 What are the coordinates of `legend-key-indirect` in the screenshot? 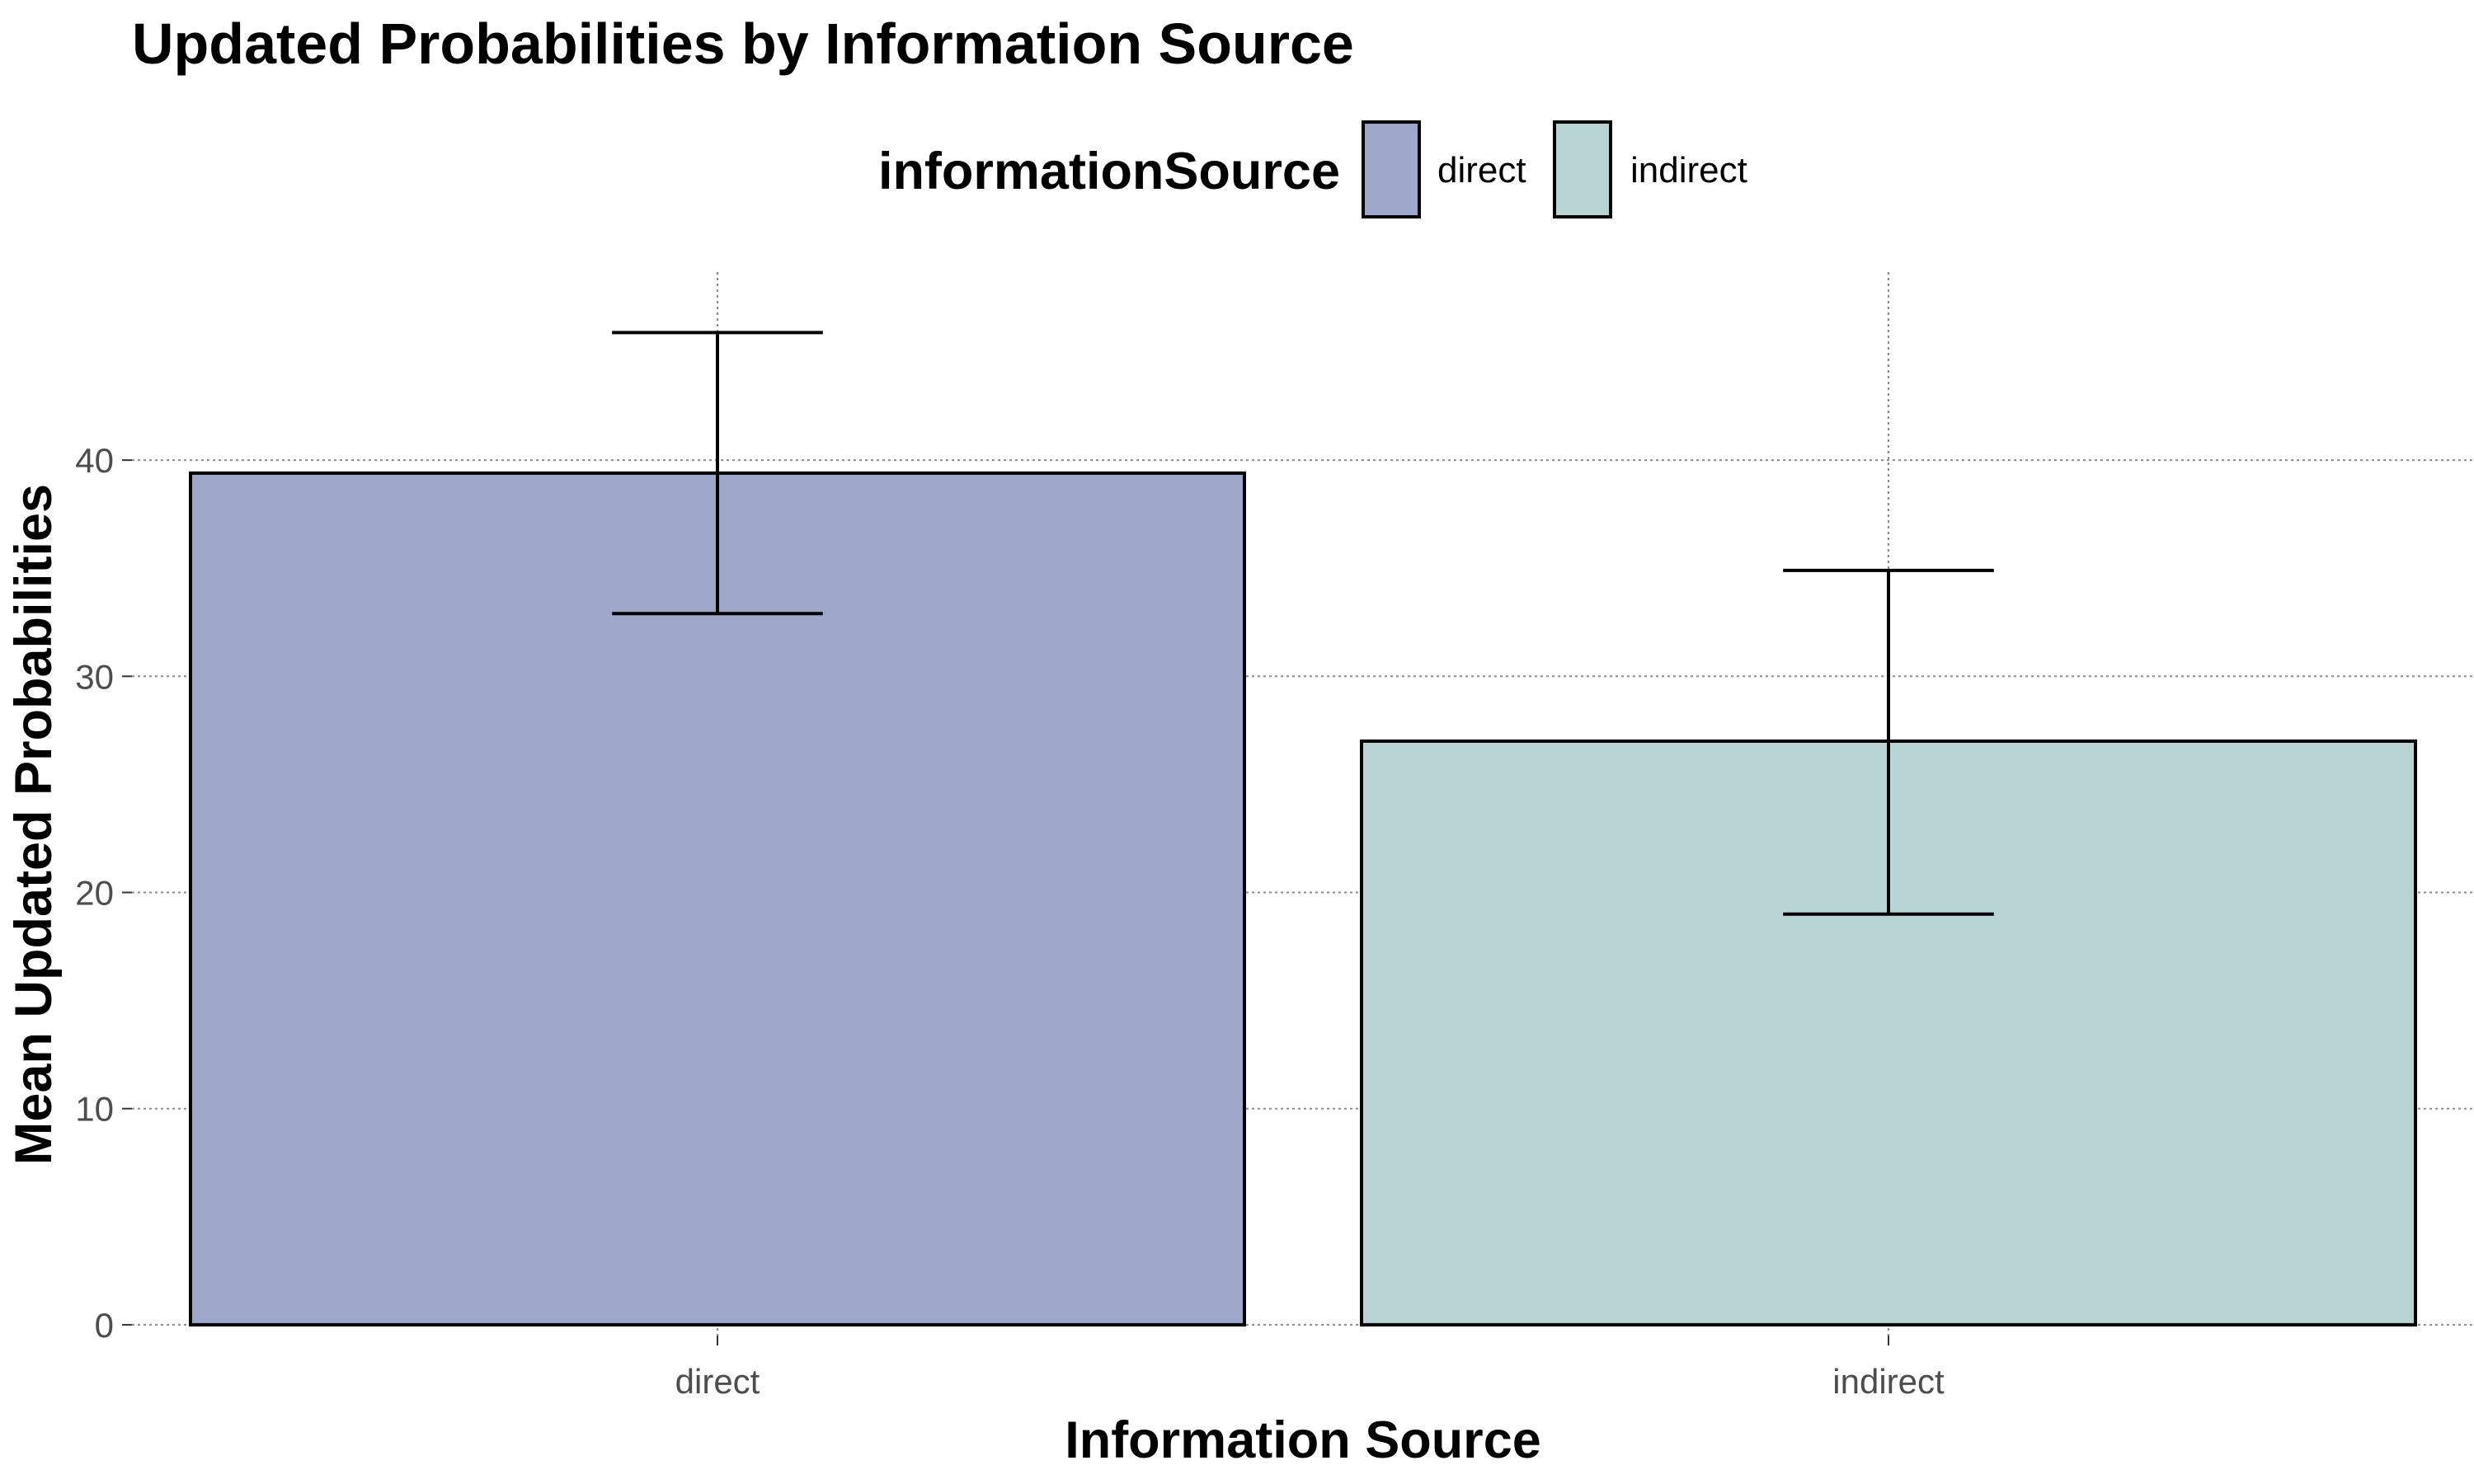 It's located at (1582, 169).